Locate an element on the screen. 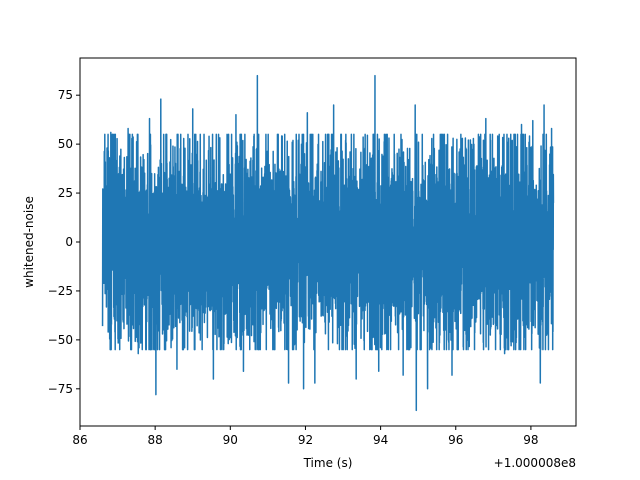 The width and height of the screenshot is (640, 480). y-tick-label: −75 is located at coordinates (60, 389).